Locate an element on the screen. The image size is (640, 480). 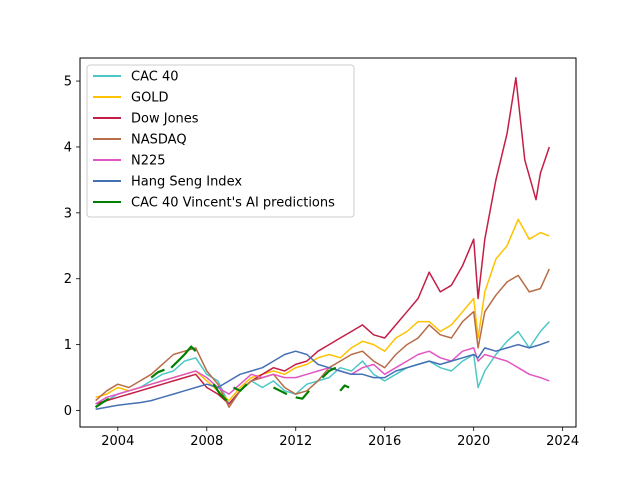
y-tick-label: 1 is located at coordinates (68, 345).